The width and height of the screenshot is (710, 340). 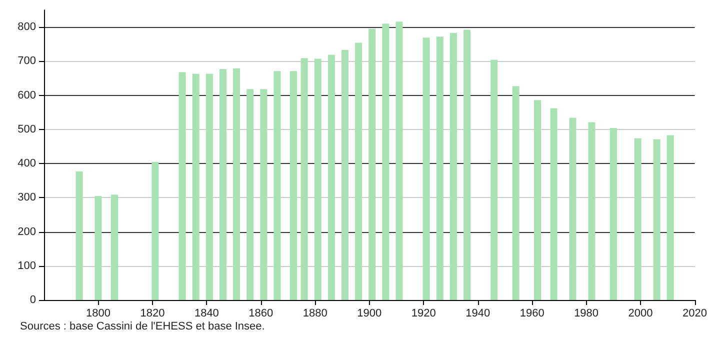 I want to click on y-tick-label: 0, so click(x=33, y=300).